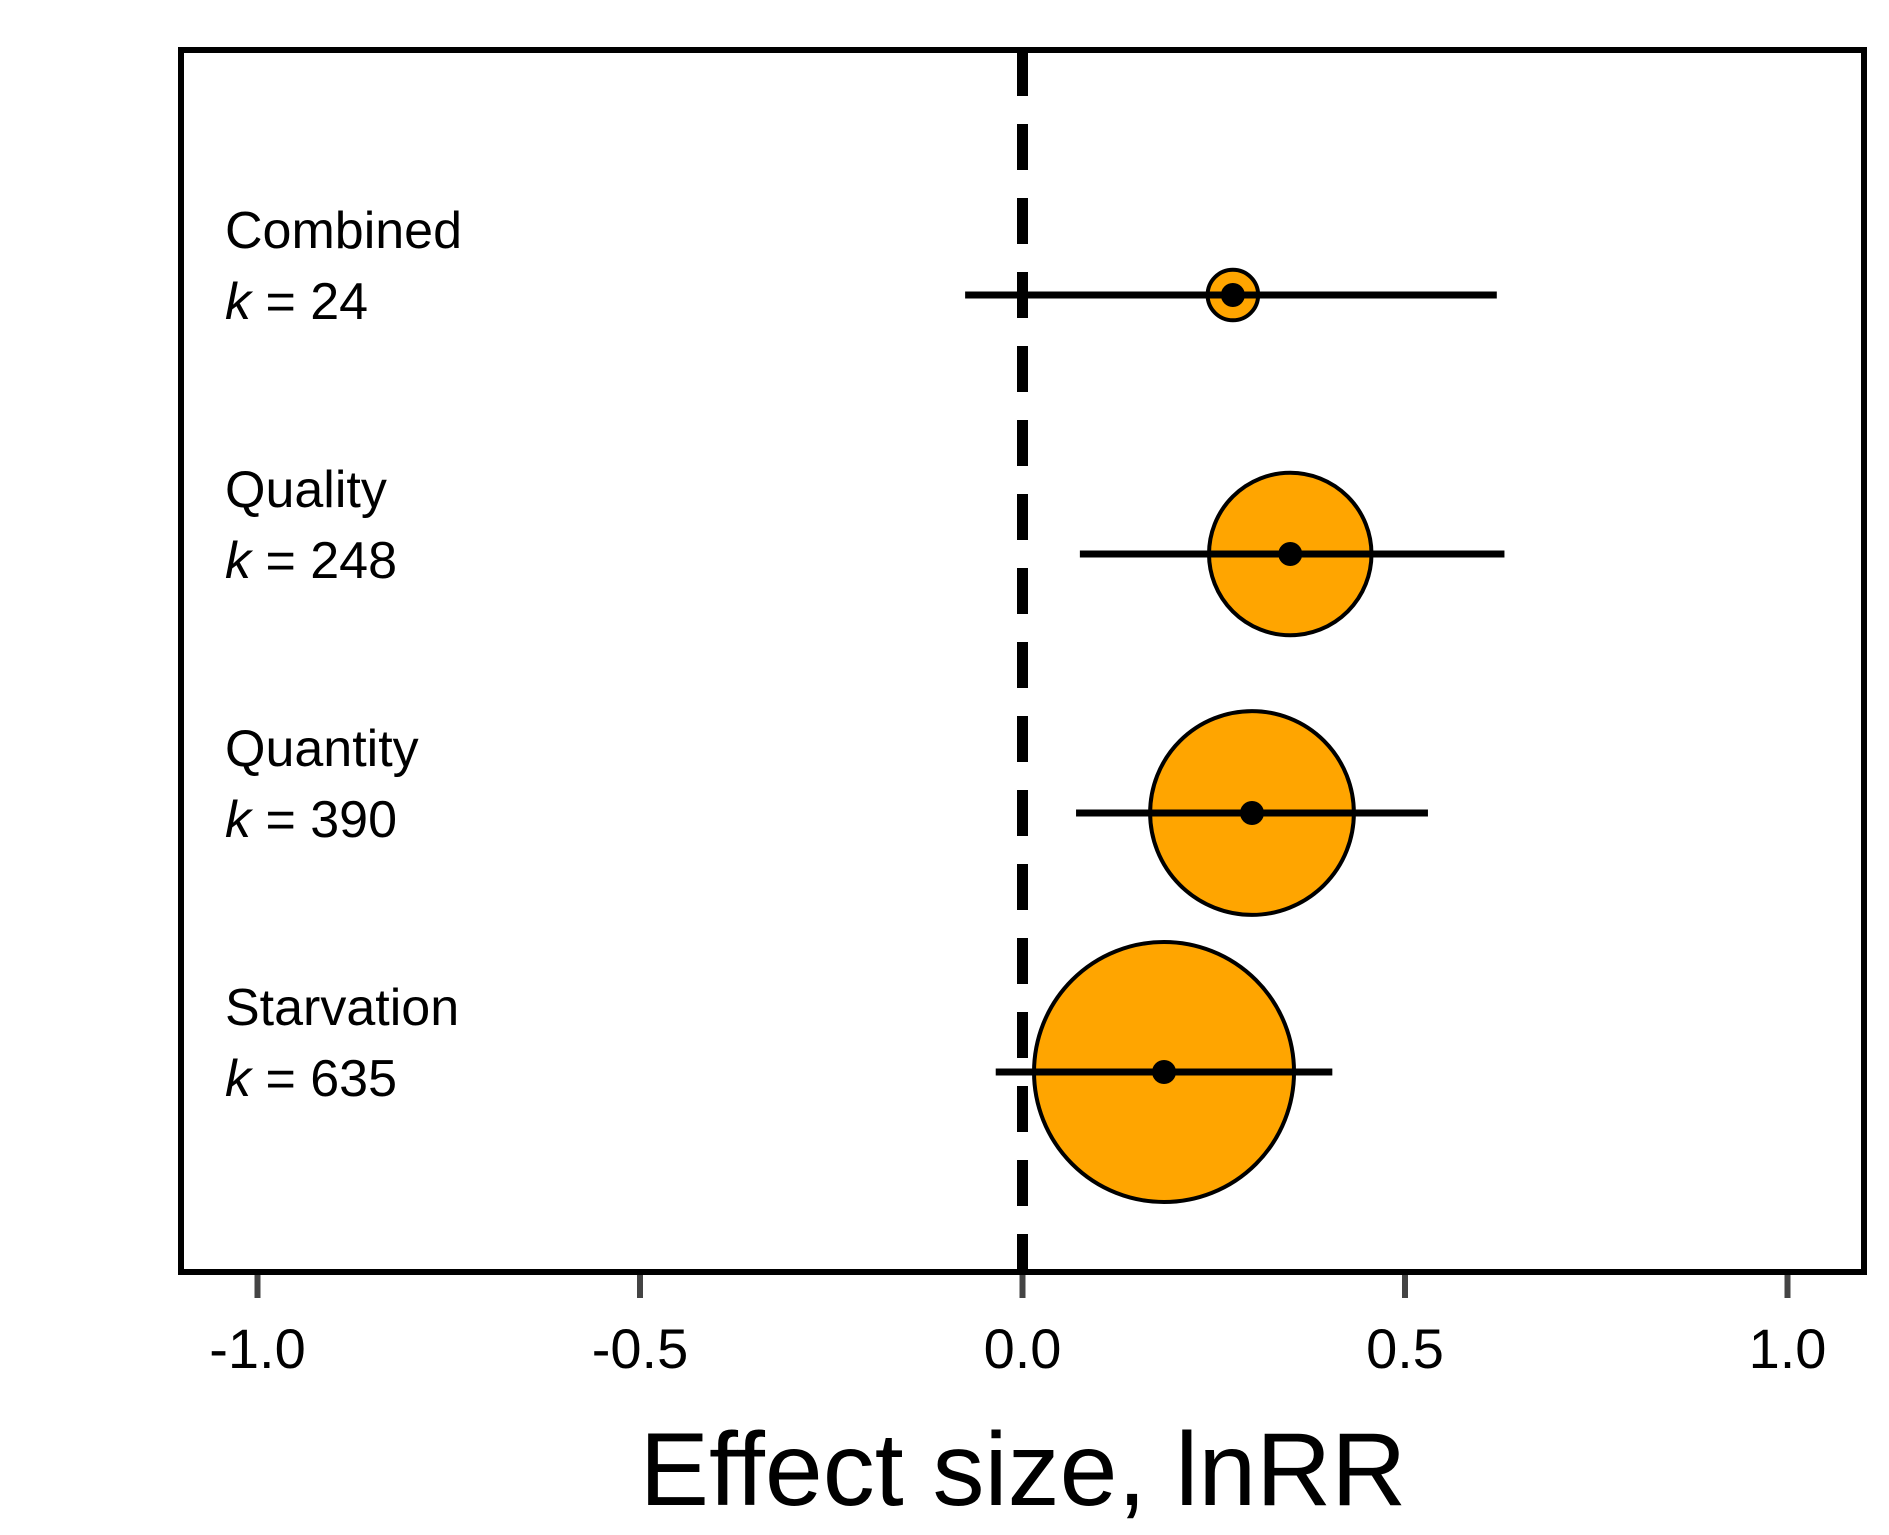 The image size is (1889, 1535). What do you see at coordinates (779, 1072) in the screenshot?
I see `group-row: Starvation k = 635` at bounding box center [779, 1072].